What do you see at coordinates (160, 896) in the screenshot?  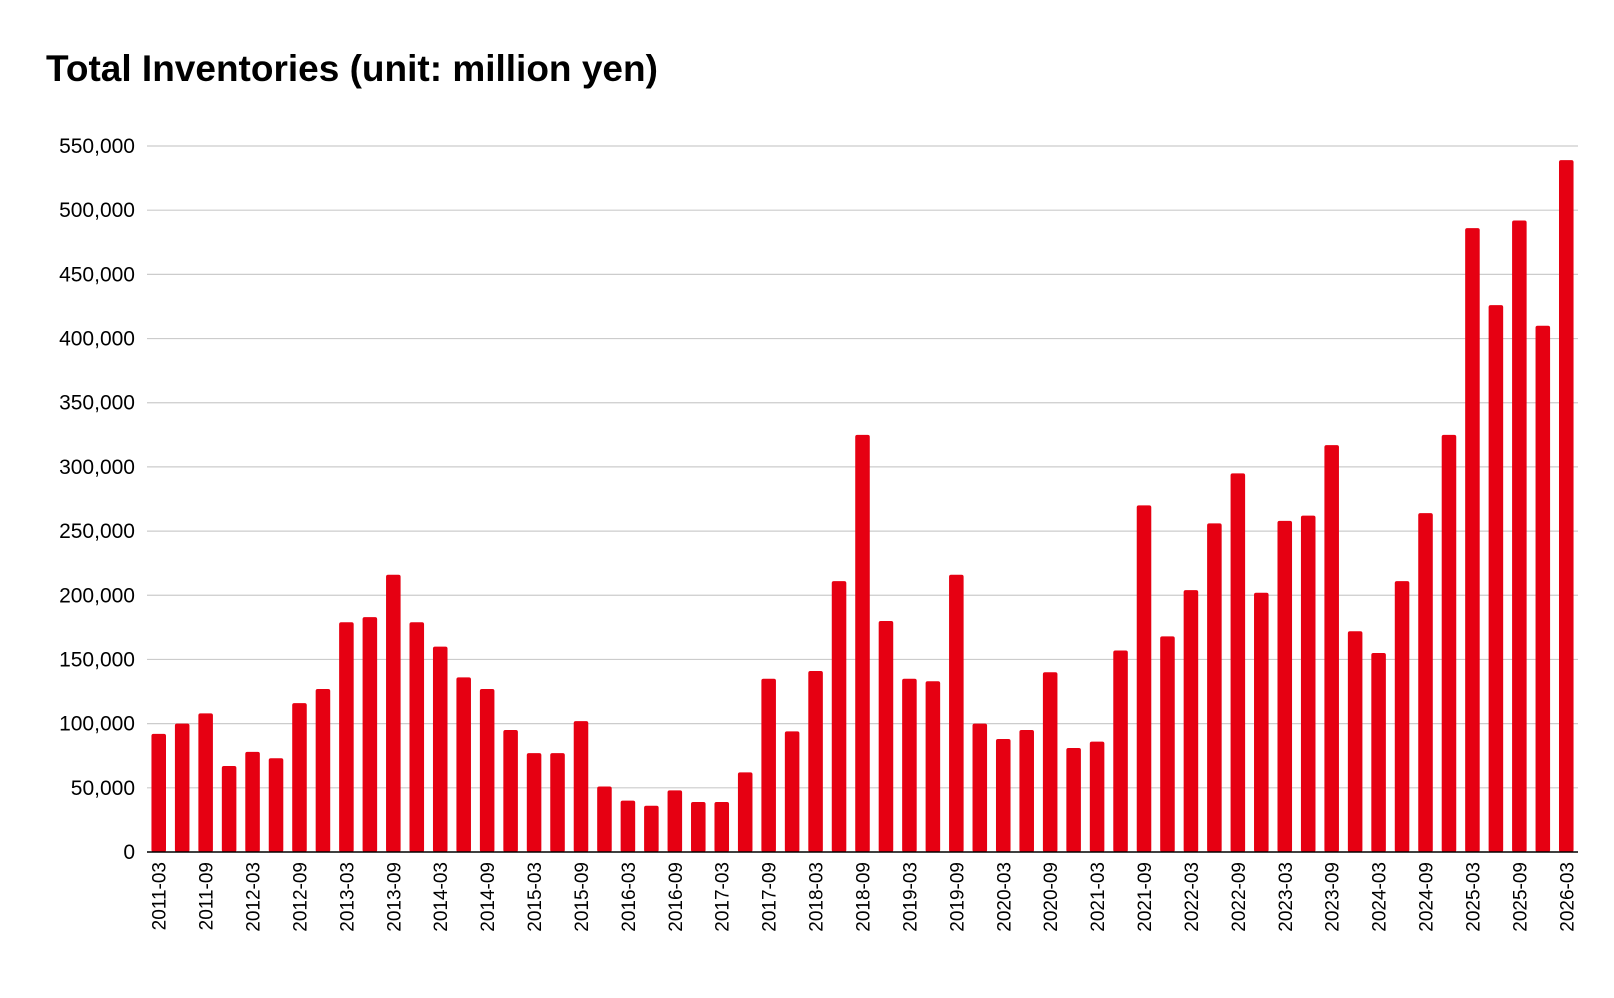 I see `x-tick-label: 2011-03` at bounding box center [160, 896].